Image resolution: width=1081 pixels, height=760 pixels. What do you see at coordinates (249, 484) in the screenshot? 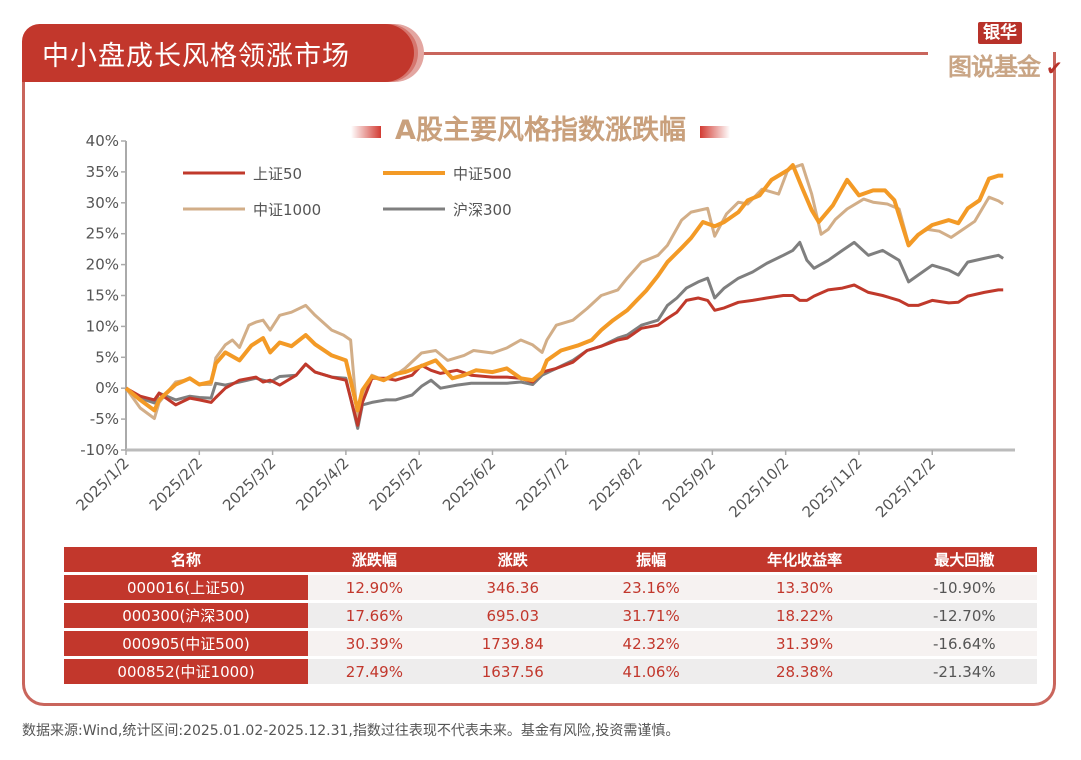
I see `x-tick-label: 2025/3/2` at bounding box center [249, 484].